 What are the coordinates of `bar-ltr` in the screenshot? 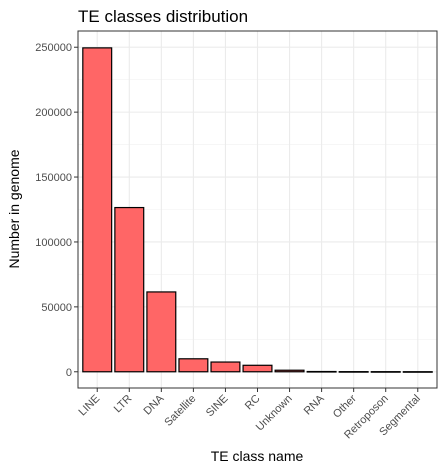 It's located at (129, 289).